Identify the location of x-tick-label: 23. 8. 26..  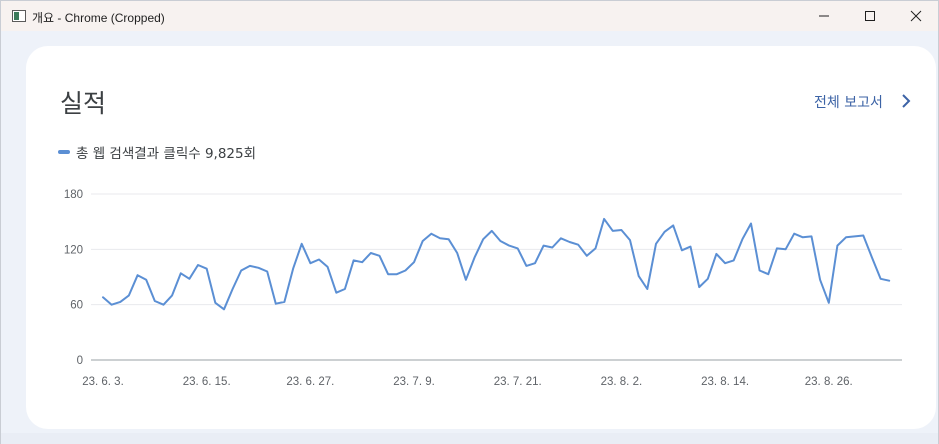
(829, 382).